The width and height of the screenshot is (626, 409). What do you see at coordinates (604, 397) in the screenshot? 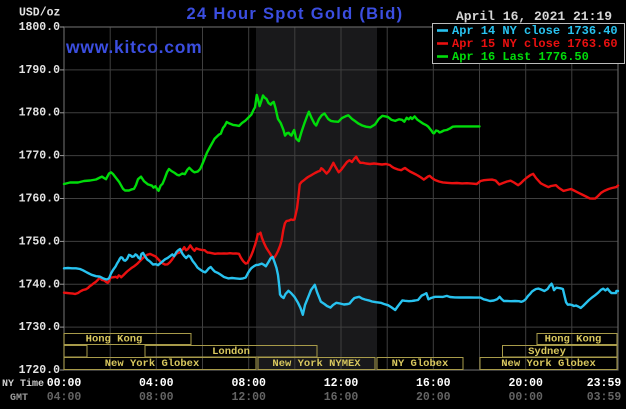
I see `svg-text: 03:59` at bounding box center [604, 397].